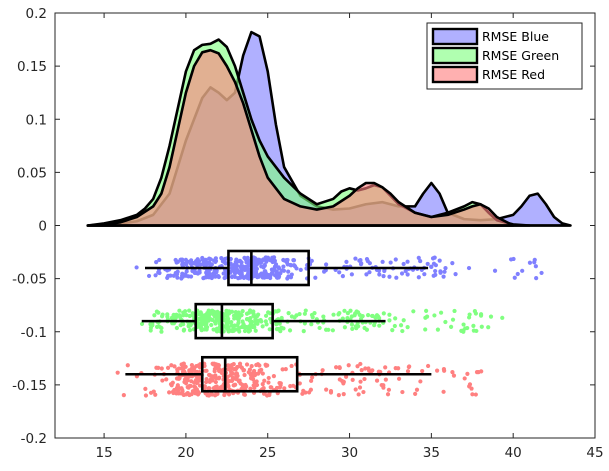  I want to click on legend-swatch-rmse-blue, so click(455, 36).